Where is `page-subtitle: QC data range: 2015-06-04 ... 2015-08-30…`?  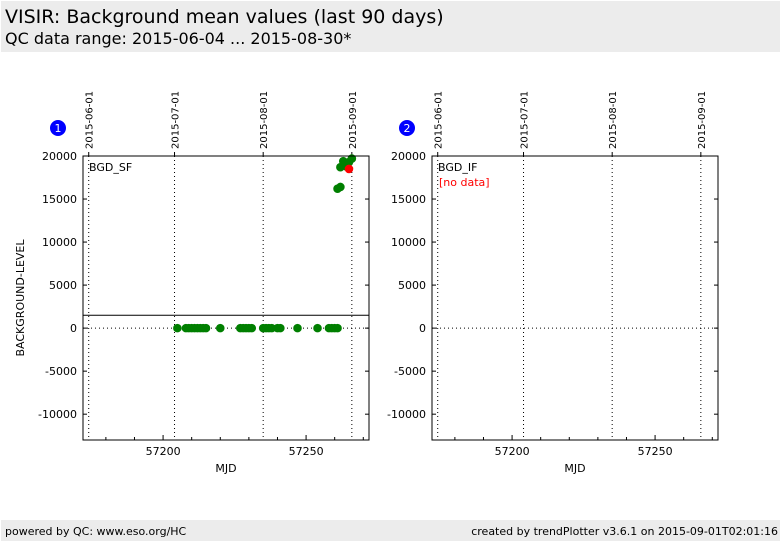
page-subtitle: QC data range: 2015-06-04 ... 2015-08-30… is located at coordinates (178, 38).